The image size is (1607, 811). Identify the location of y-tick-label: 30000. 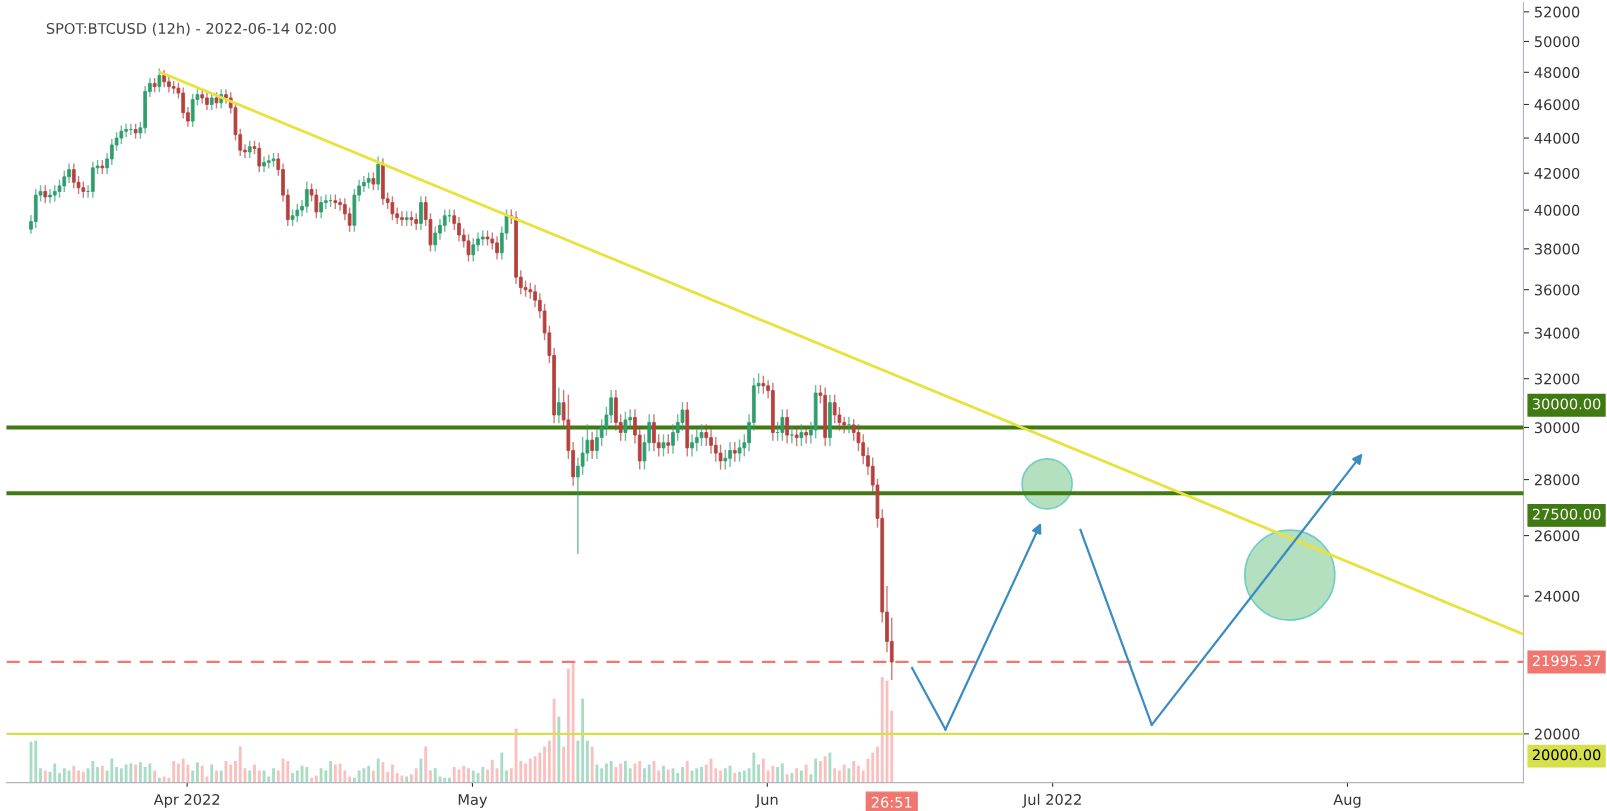
(1557, 428).